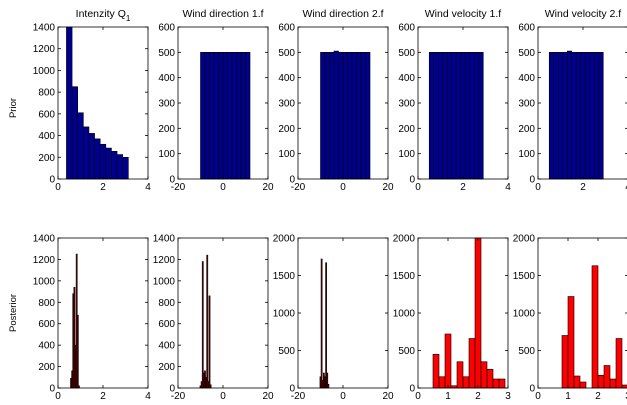  Describe the element at coordinates (342, 14) in the screenshot. I see `chart-title-text: Wind direction 2.f` at that location.